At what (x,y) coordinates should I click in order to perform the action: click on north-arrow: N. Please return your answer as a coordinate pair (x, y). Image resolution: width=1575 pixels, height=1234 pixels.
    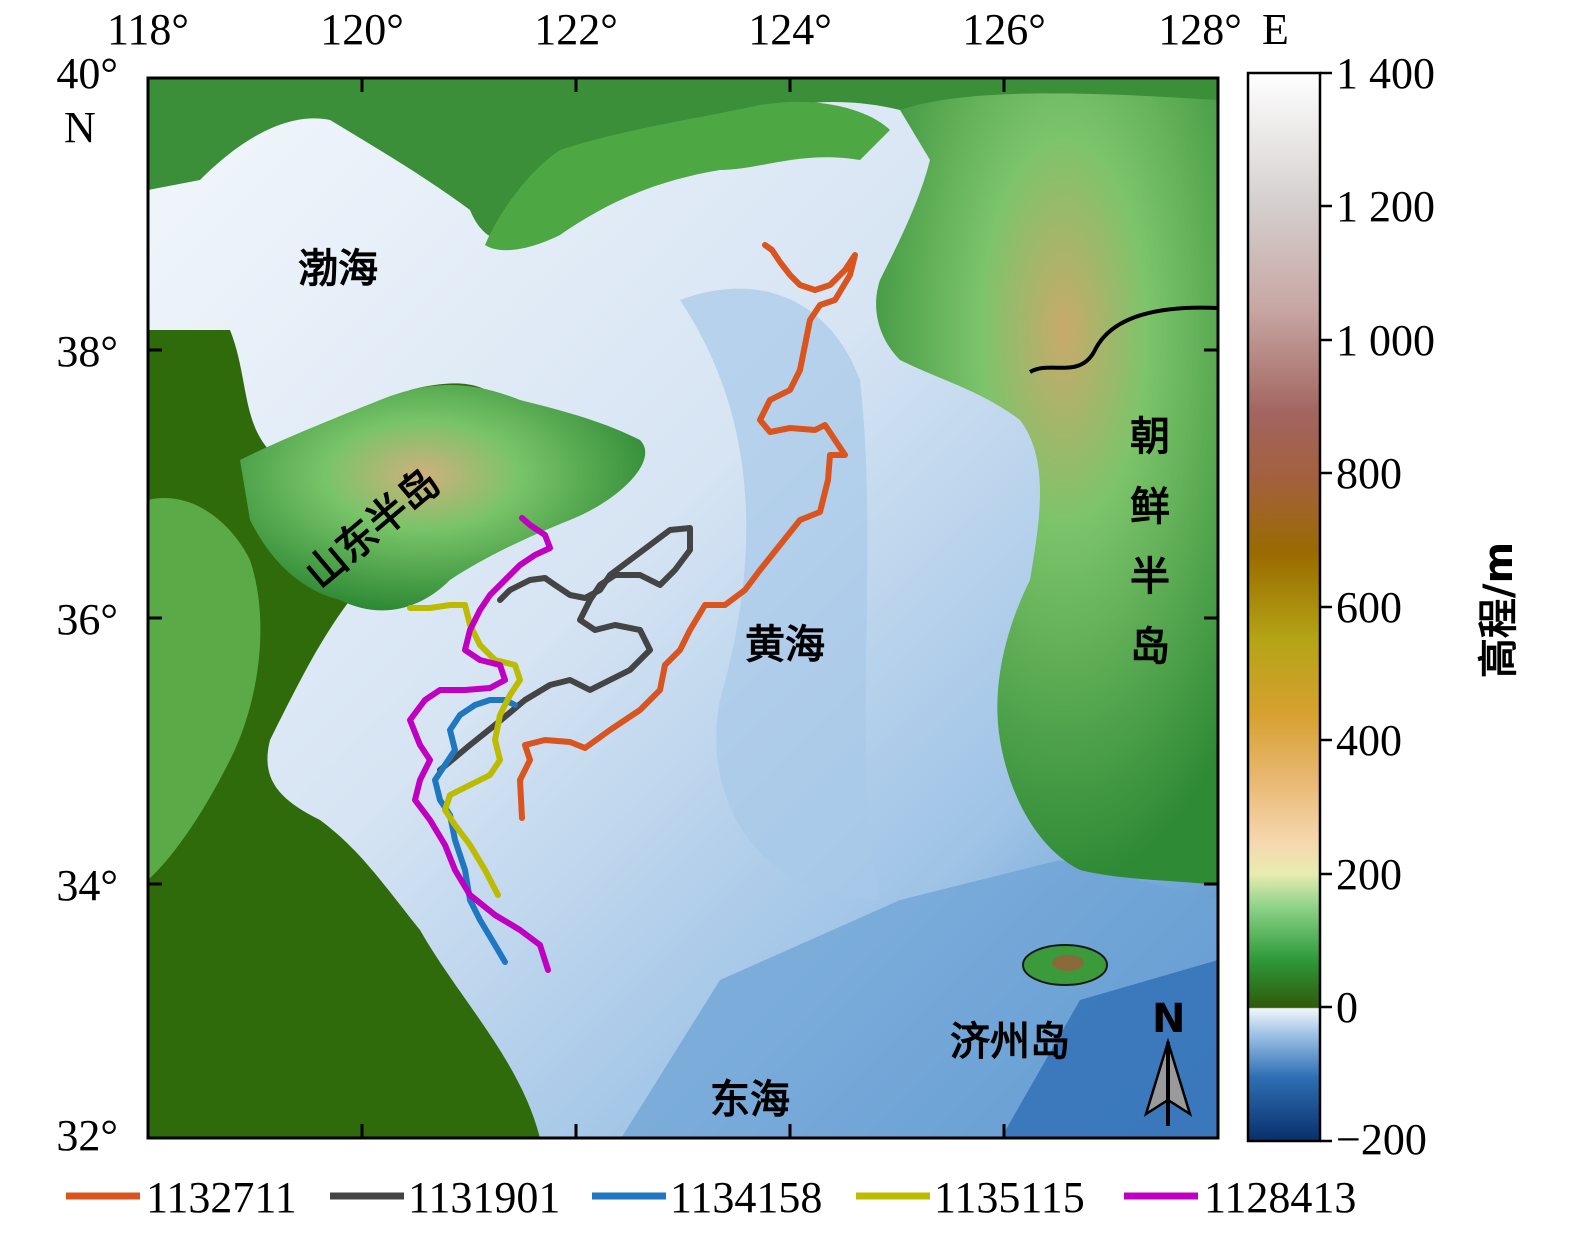
    Looking at the image, I should click on (1168, 1061).